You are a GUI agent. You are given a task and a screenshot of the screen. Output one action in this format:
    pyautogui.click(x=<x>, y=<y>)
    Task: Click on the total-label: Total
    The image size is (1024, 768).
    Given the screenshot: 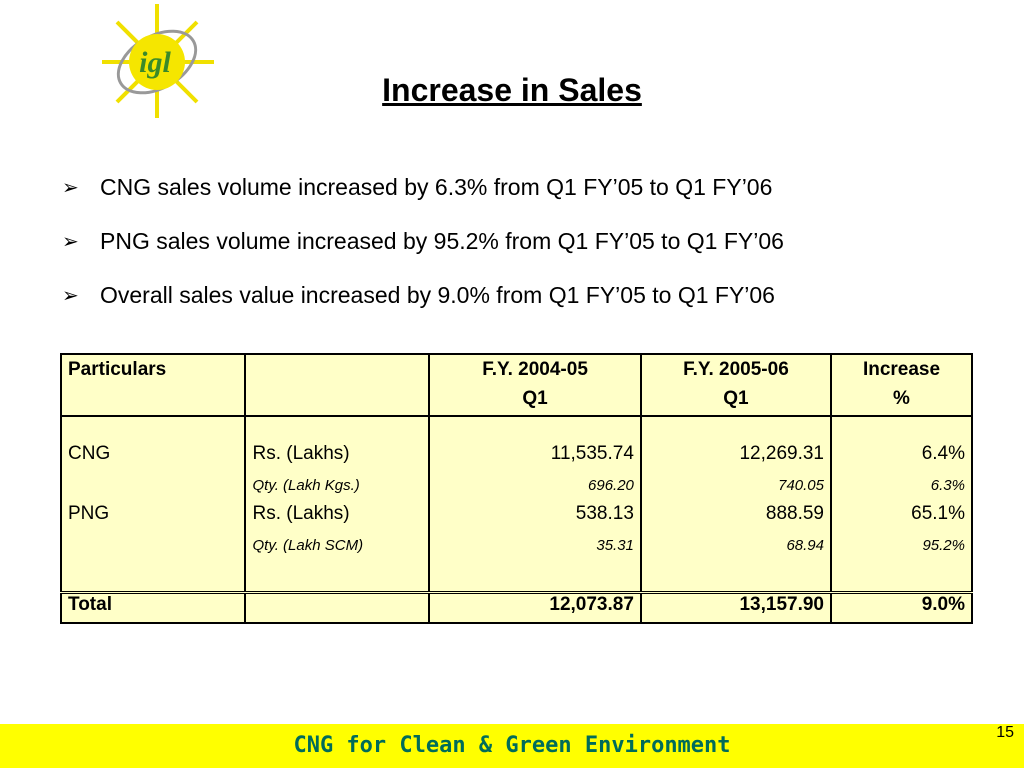 What is the action you would take?
    pyautogui.click(x=153, y=607)
    